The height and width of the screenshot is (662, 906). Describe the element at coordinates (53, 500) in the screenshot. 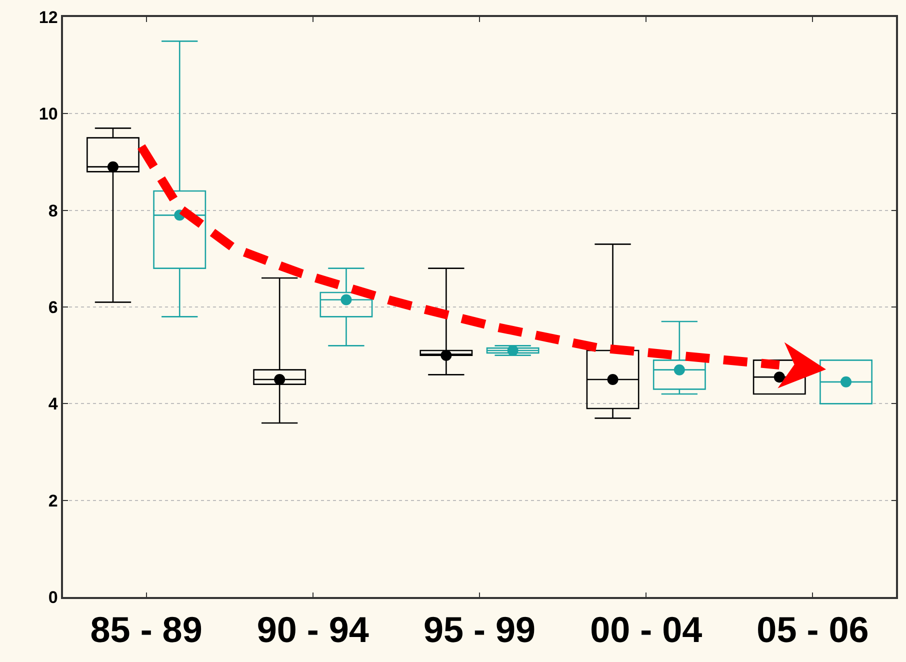

I see `y-tick-label: 2` at that location.